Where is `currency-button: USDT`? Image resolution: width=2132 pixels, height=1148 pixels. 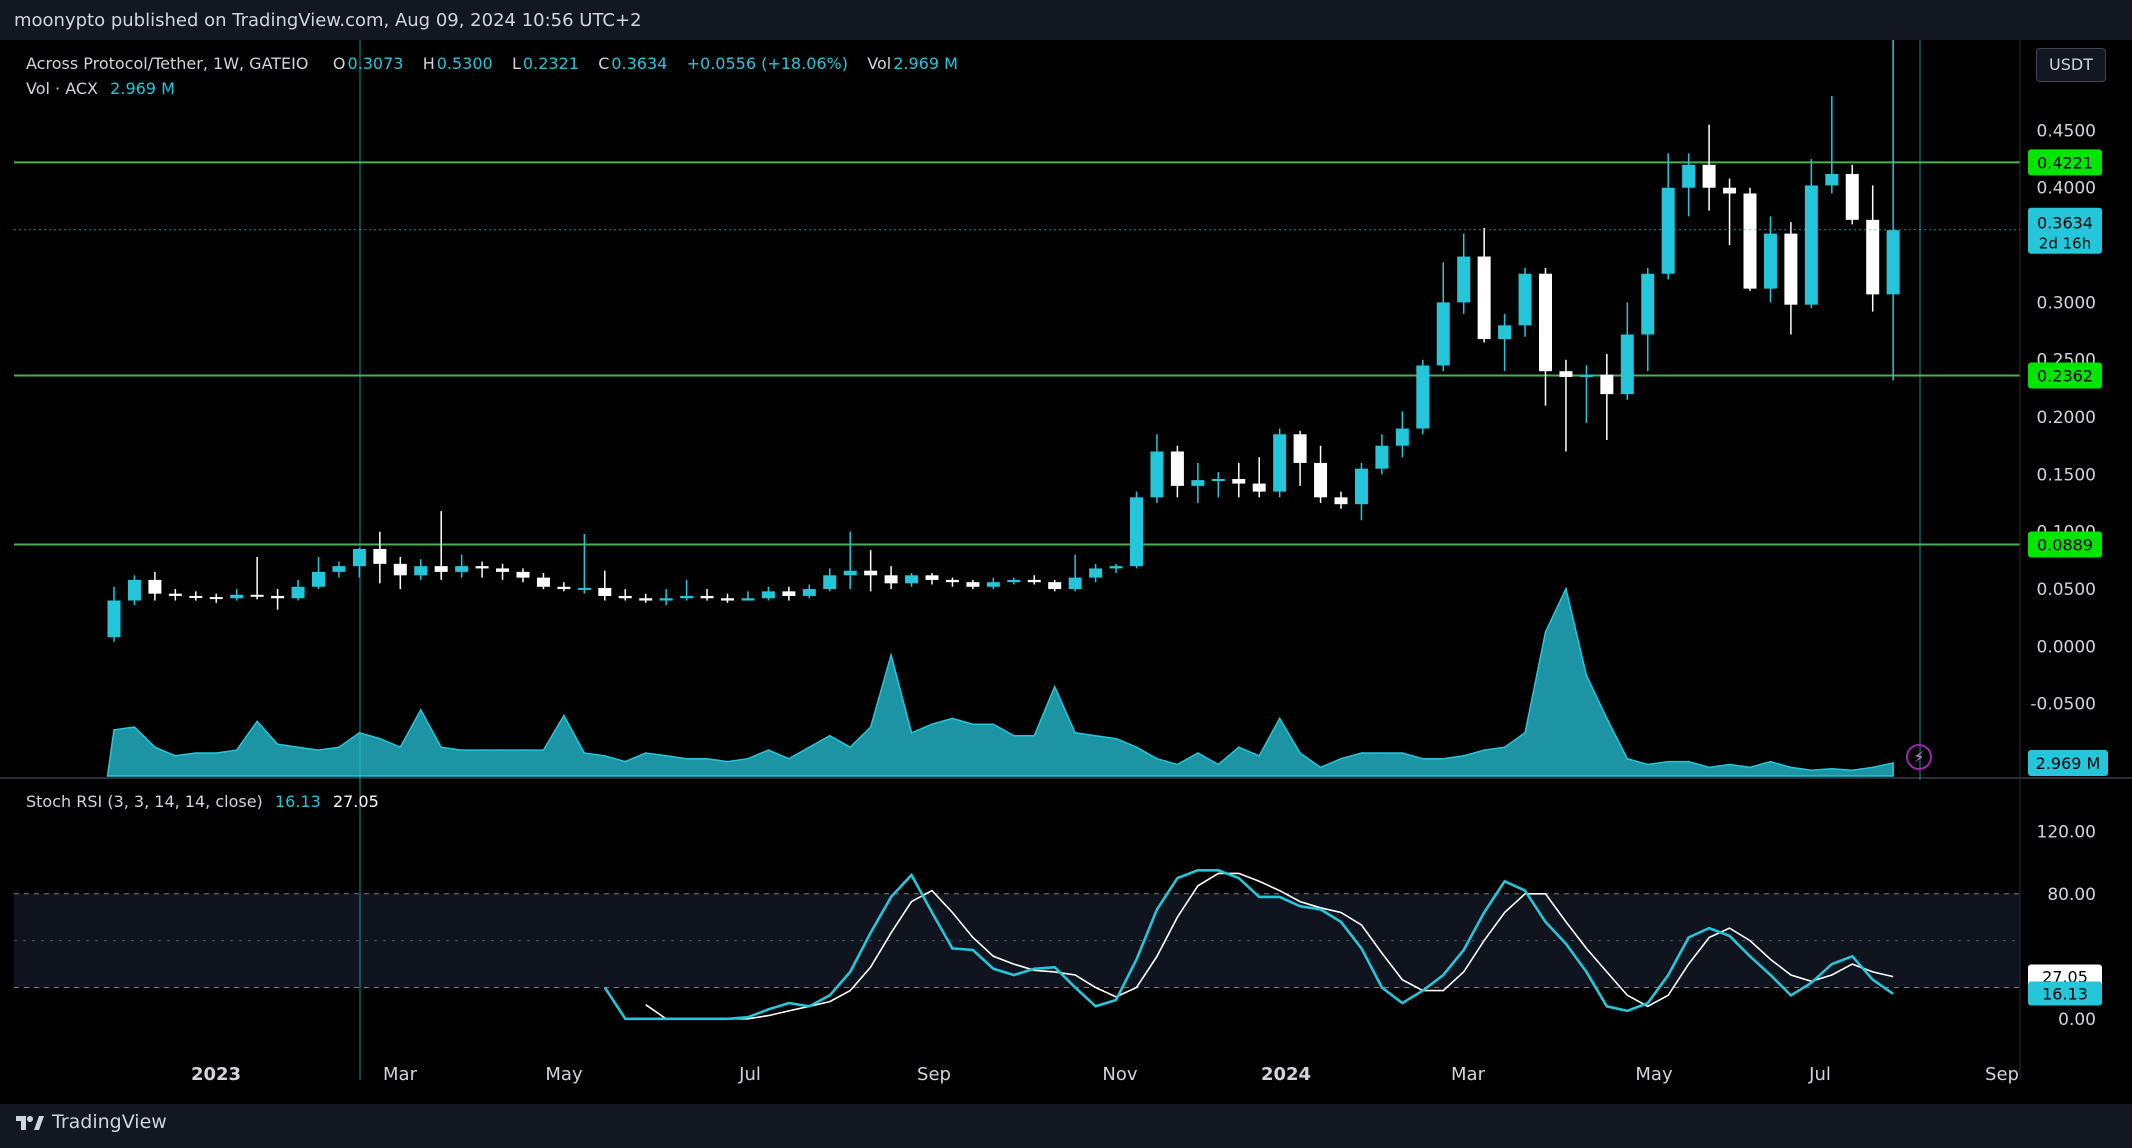 currency-button: USDT is located at coordinates (2071, 65).